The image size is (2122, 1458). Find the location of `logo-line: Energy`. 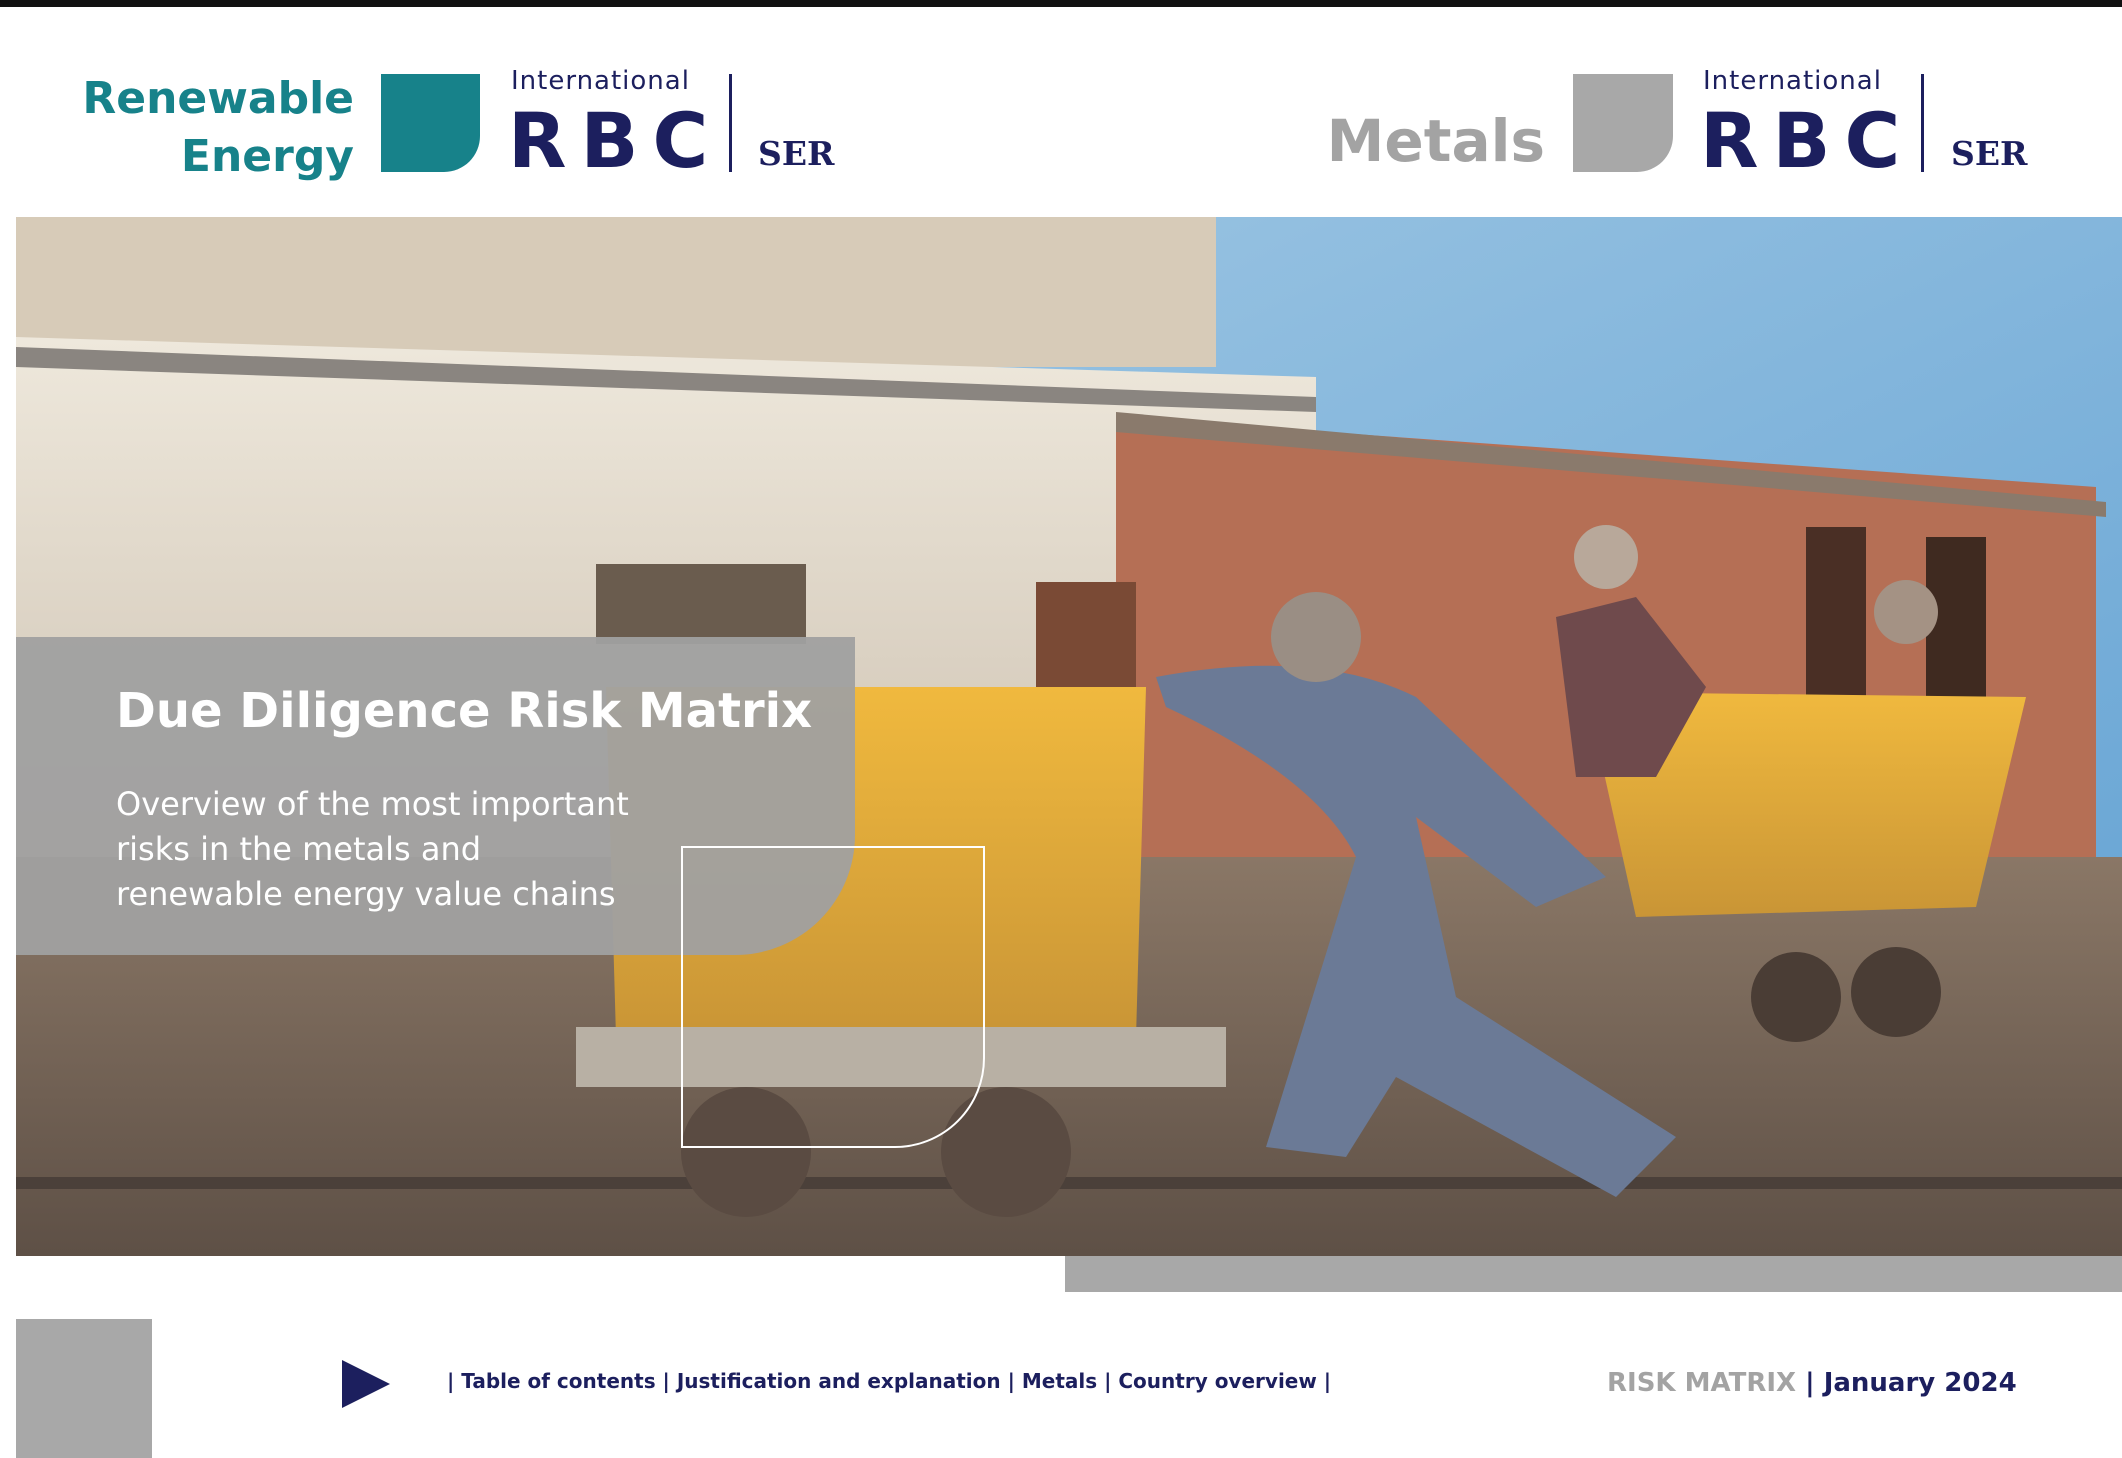

logo-line: Energy is located at coordinates (267, 156).